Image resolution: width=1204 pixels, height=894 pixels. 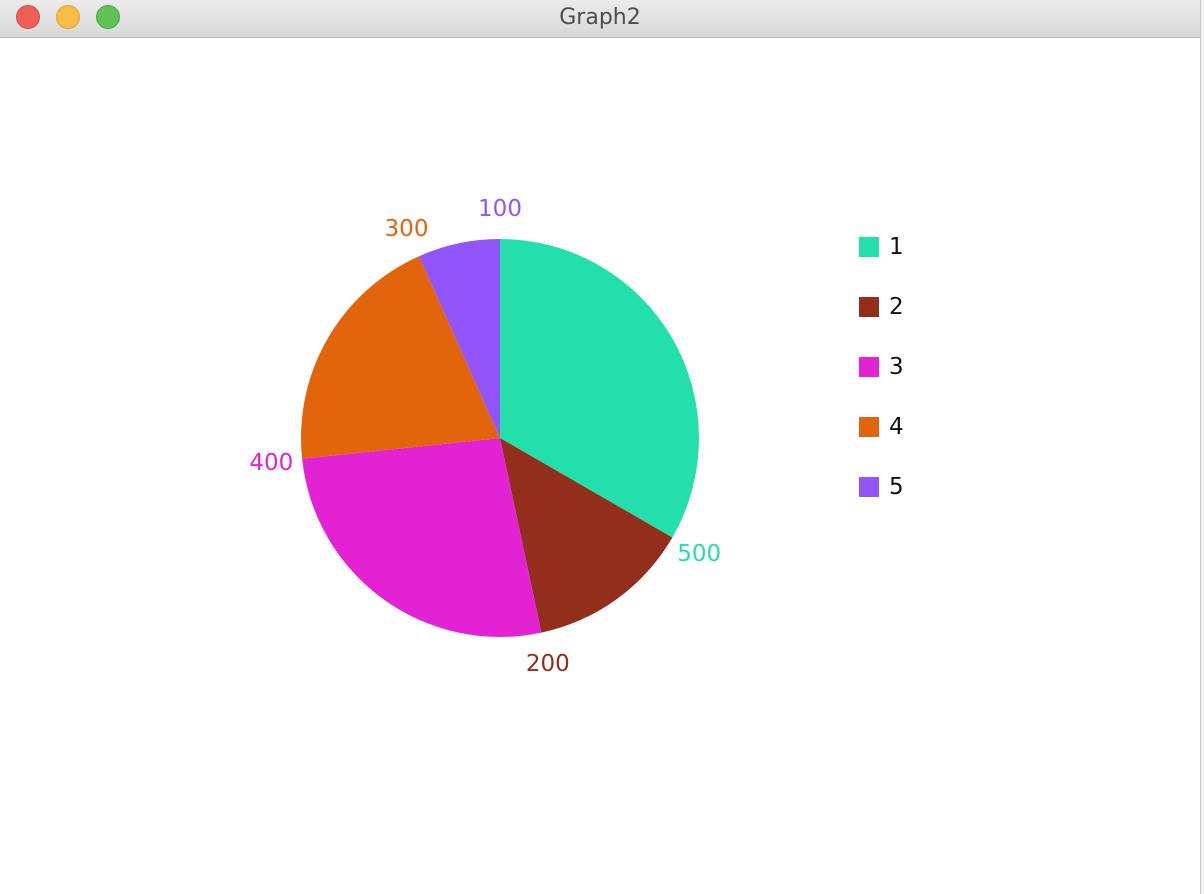 What do you see at coordinates (28, 17) in the screenshot?
I see `close-button` at bounding box center [28, 17].